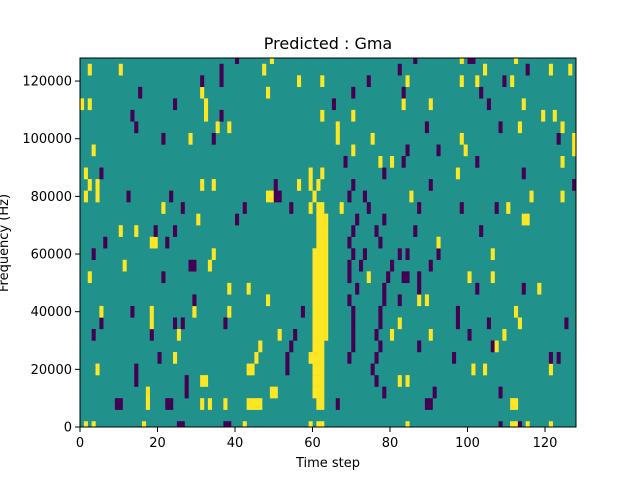 The width and height of the screenshot is (640, 480). Describe the element at coordinates (235, 443) in the screenshot. I see `x-tick-label: 40` at that location.